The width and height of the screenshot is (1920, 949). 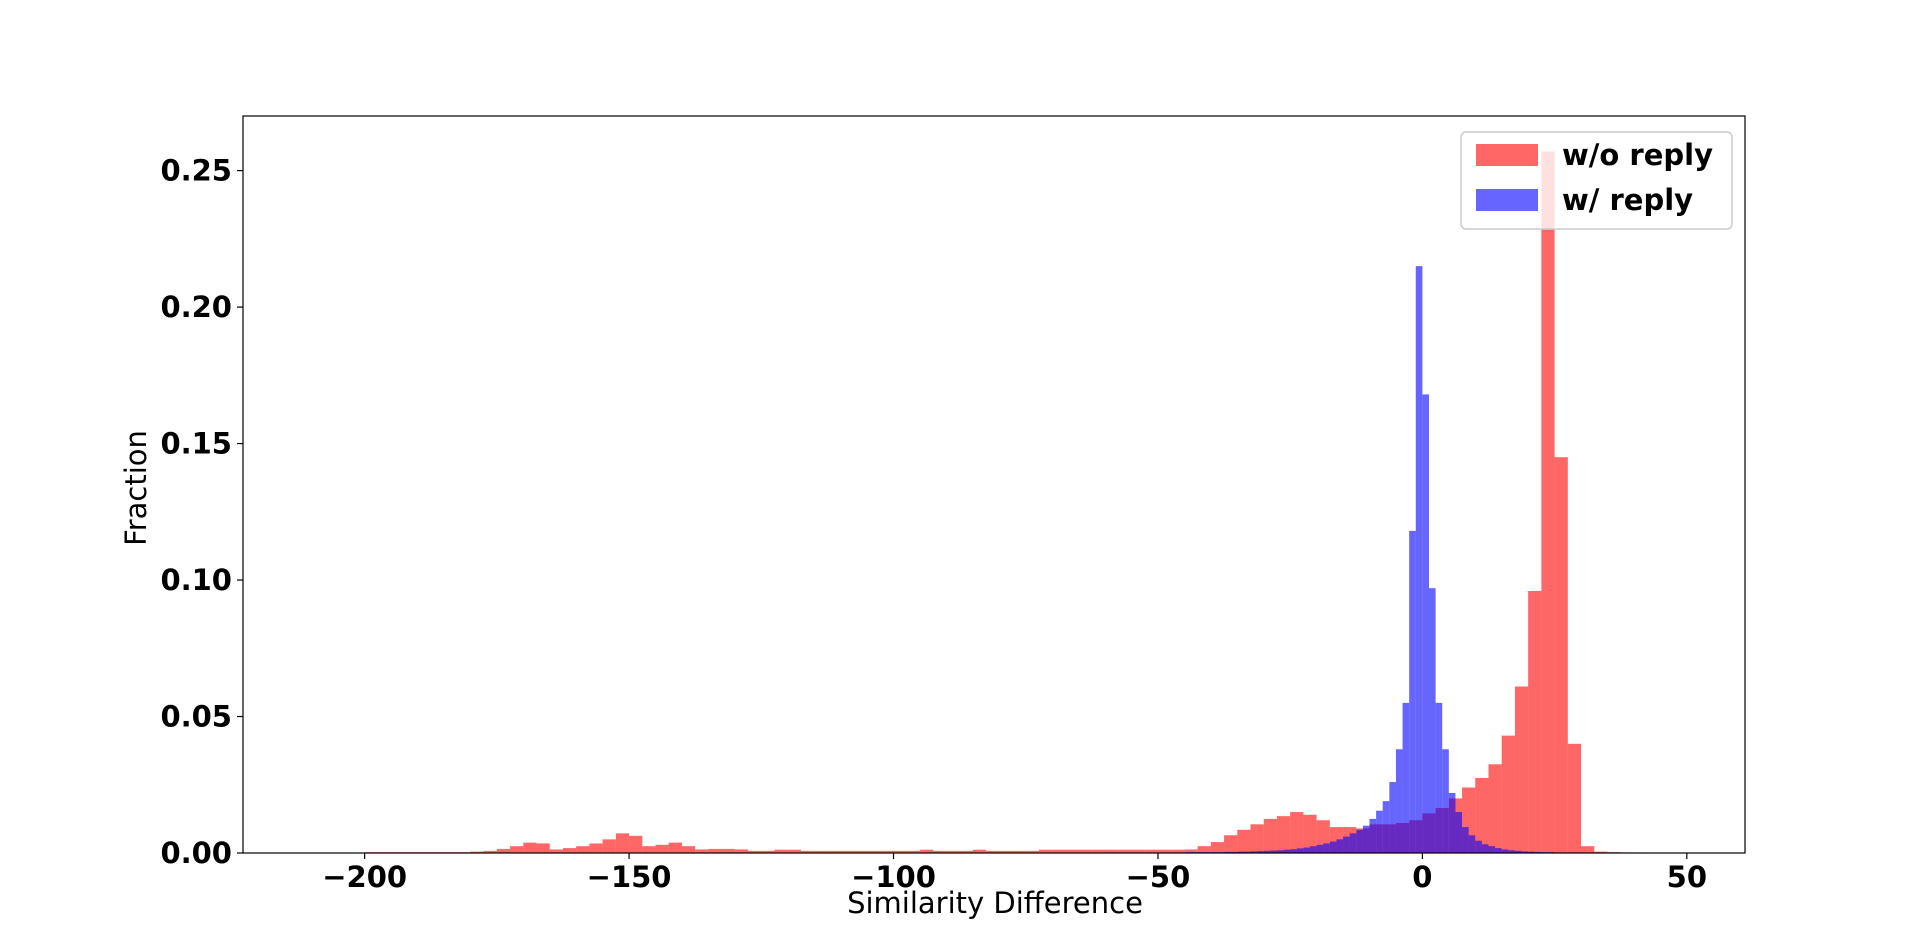 What do you see at coordinates (196, 444) in the screenshot?
I see `y-tick-label: 0.15` at bounding box center [196, 444].